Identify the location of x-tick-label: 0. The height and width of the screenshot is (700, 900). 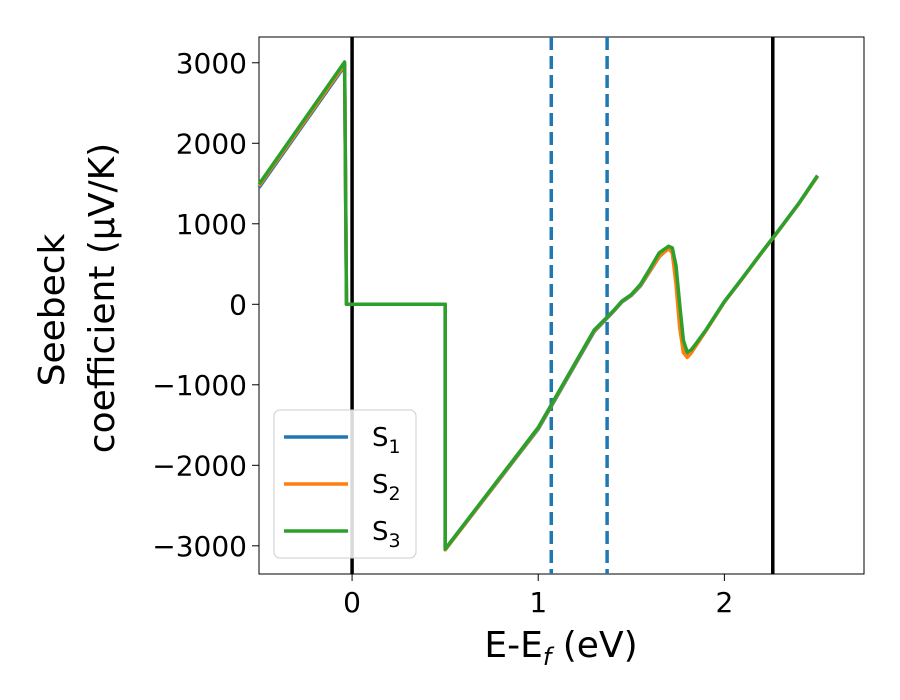
(352, 602).